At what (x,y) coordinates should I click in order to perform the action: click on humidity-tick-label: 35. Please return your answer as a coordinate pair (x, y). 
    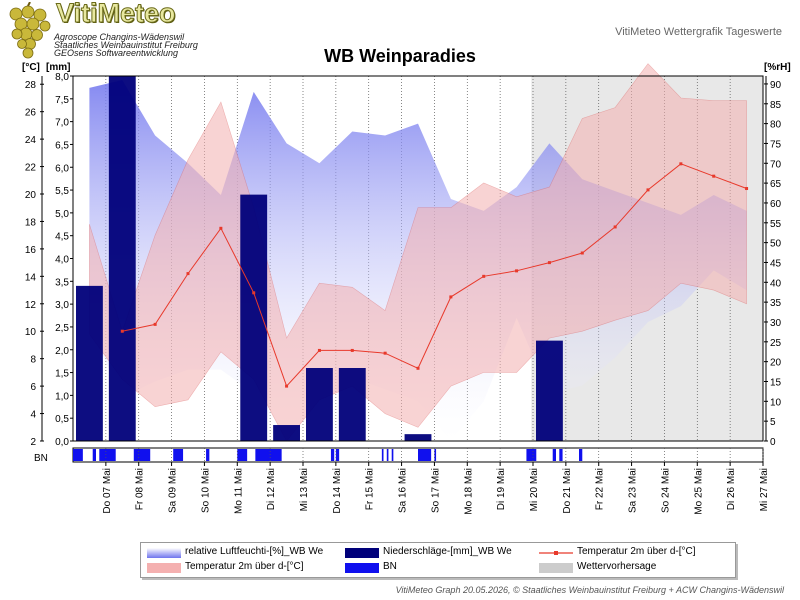
    Looking at the image, I should click on (776, 303).